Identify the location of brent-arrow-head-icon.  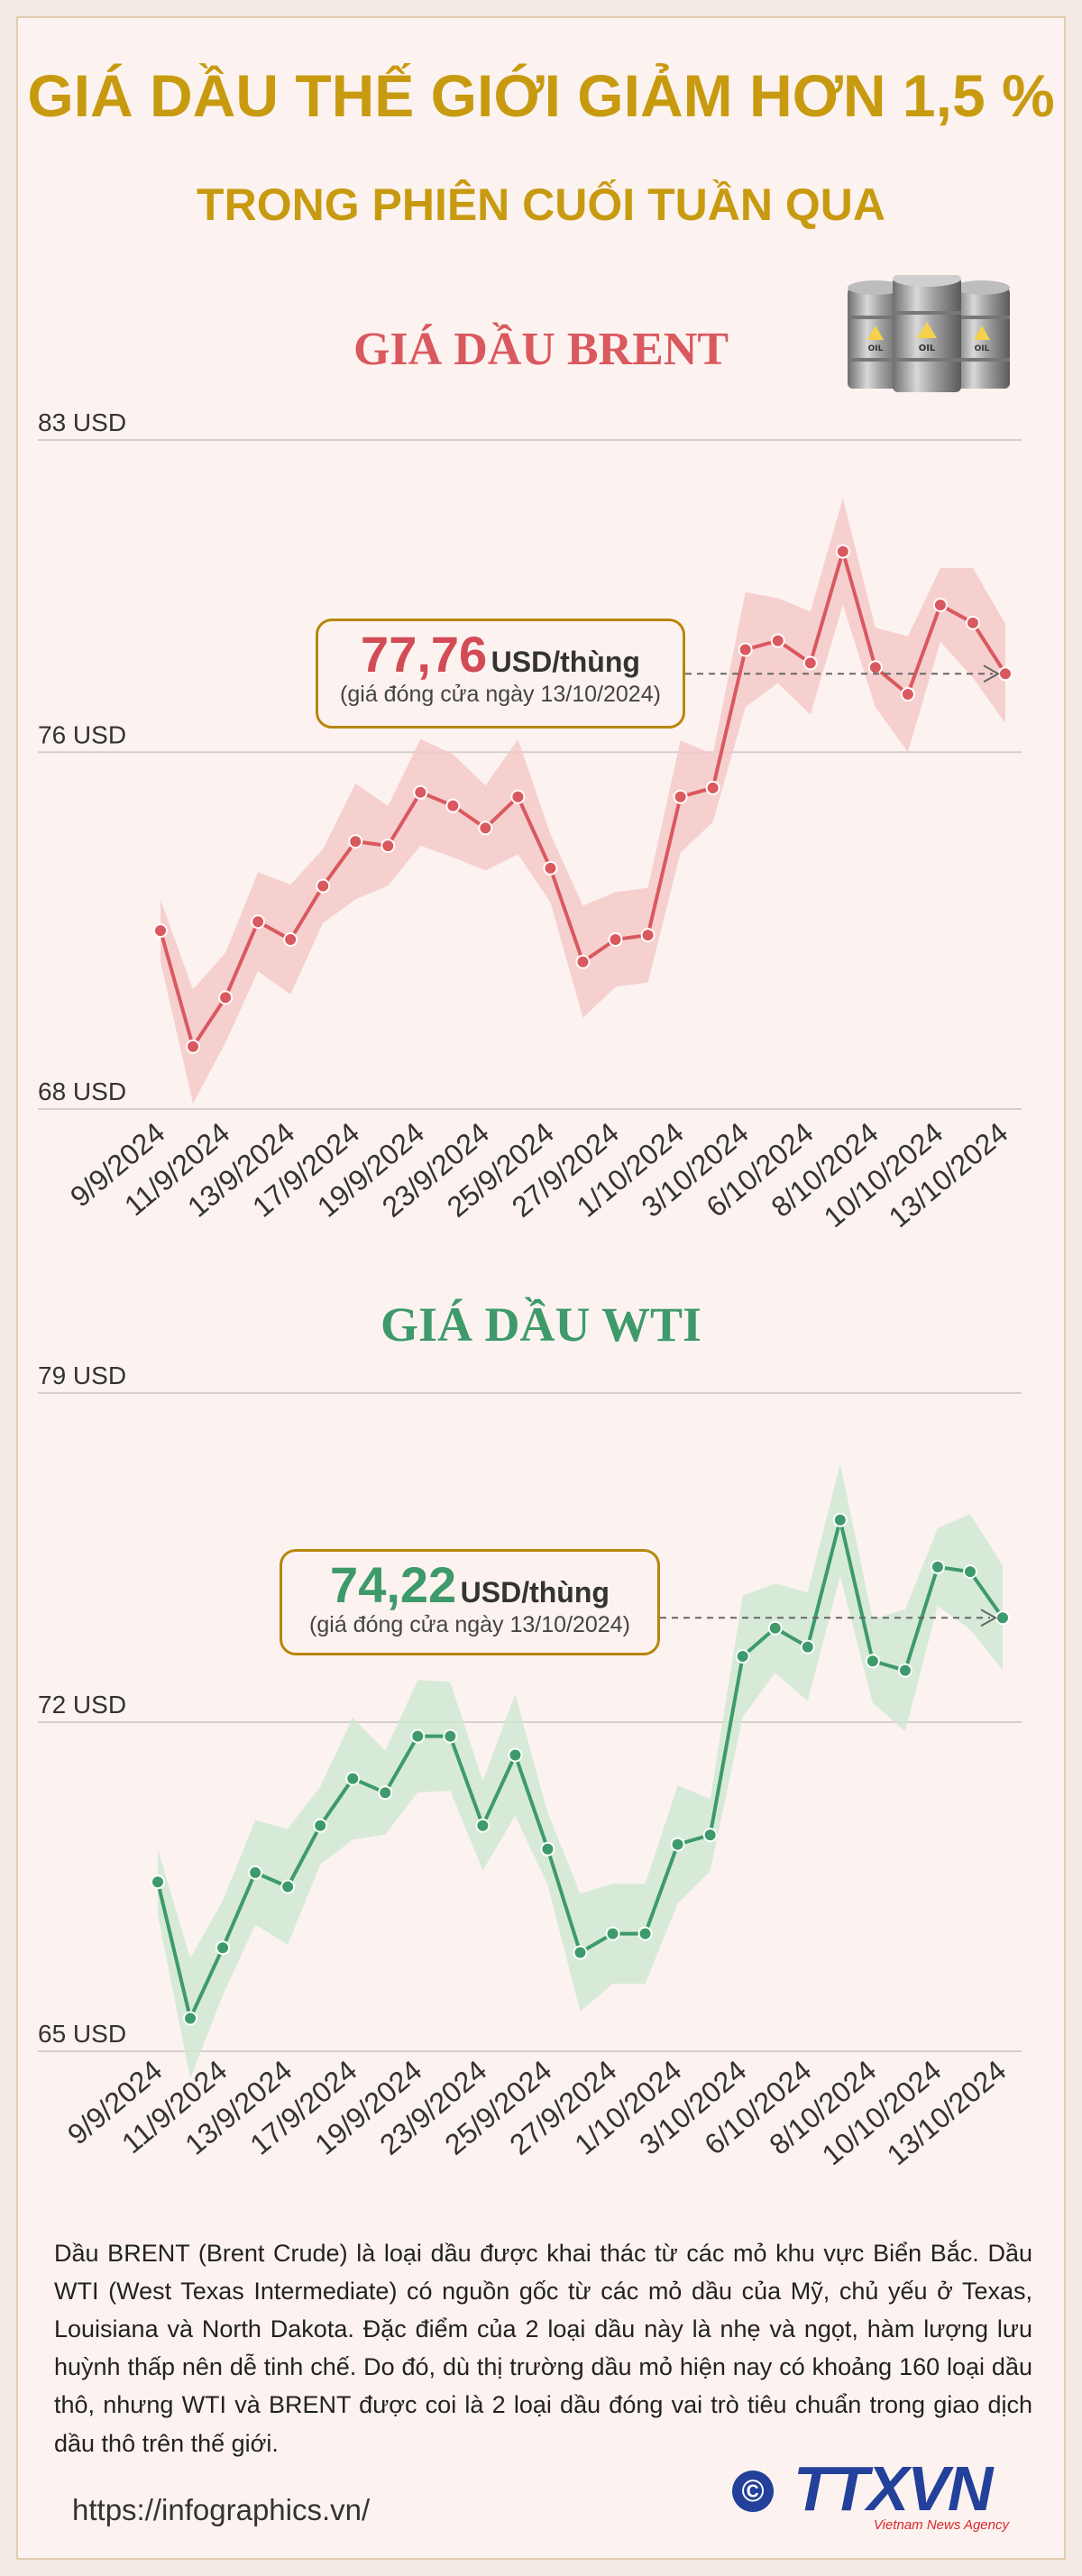
(992, 674).